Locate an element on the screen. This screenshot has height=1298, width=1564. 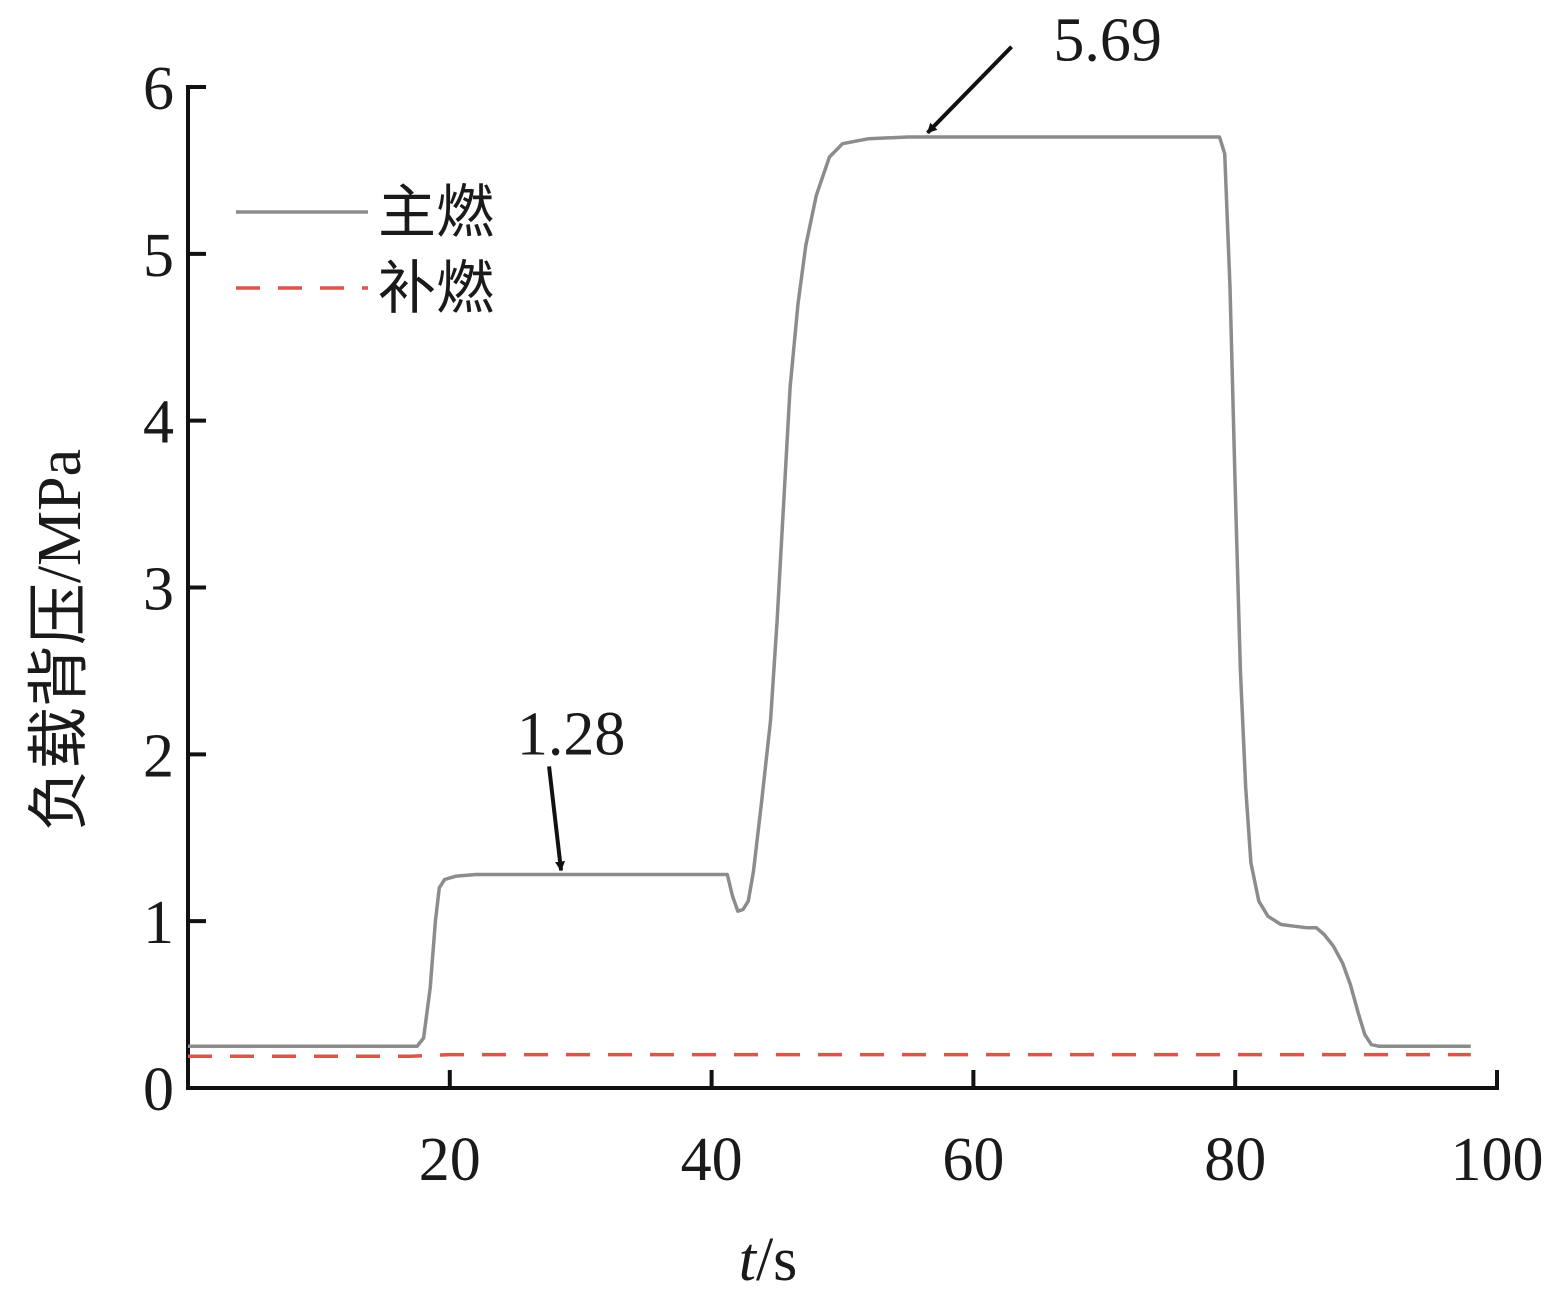
annotation-label-1: 1.28 is located at coordinates (571, 734).